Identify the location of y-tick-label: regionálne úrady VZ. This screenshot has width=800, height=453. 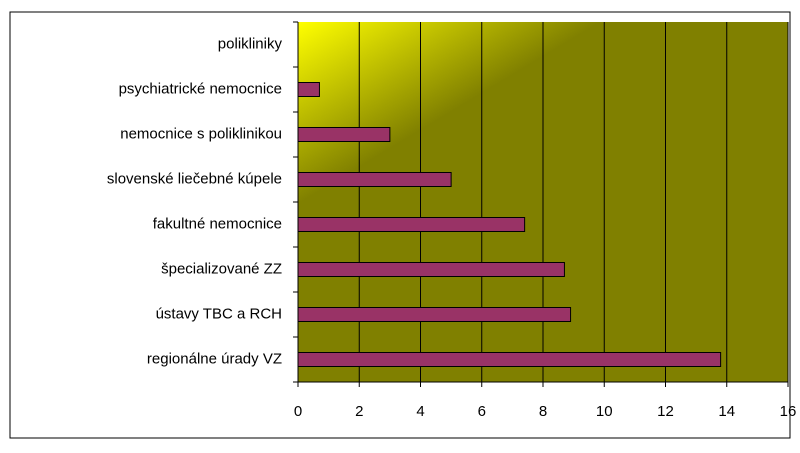
(214, 358).